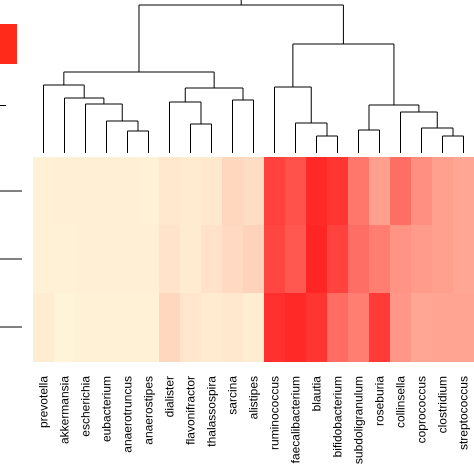  I want to click on heatmap-cell-r1-escherichia, so click(86, 259).